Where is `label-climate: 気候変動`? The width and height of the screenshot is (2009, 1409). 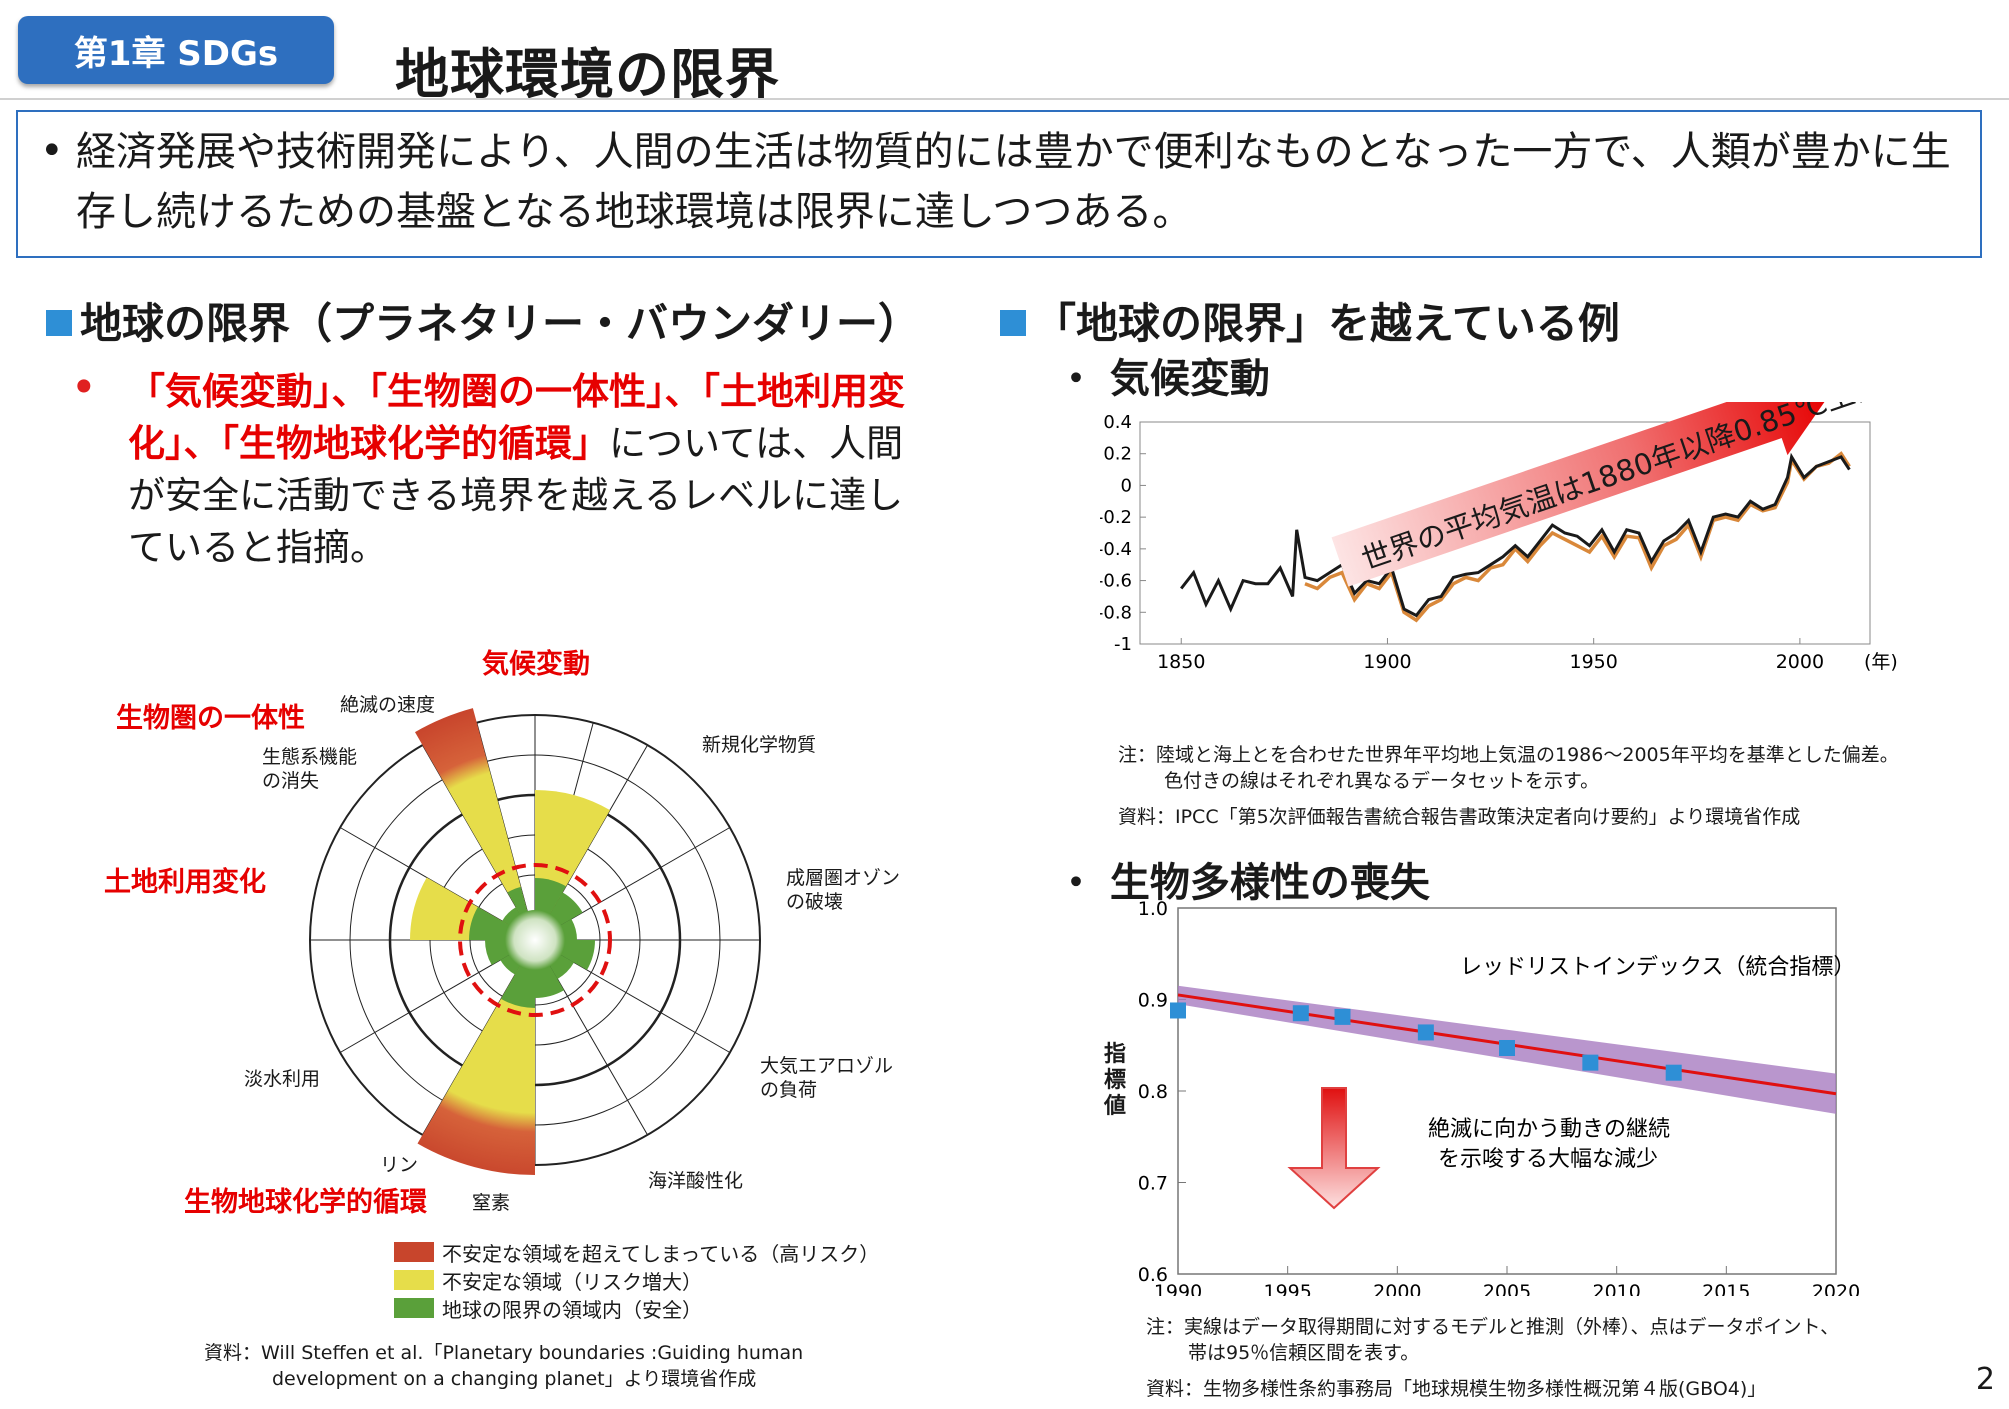 label-climate: 気候変動 is located at coordinates (536, 664).